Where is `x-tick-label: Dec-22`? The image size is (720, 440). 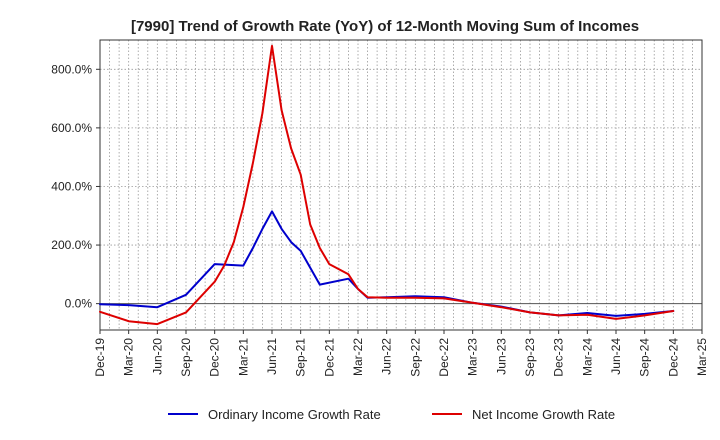 x-tick-label: Dec-22 is located at coordinates (444, 357).